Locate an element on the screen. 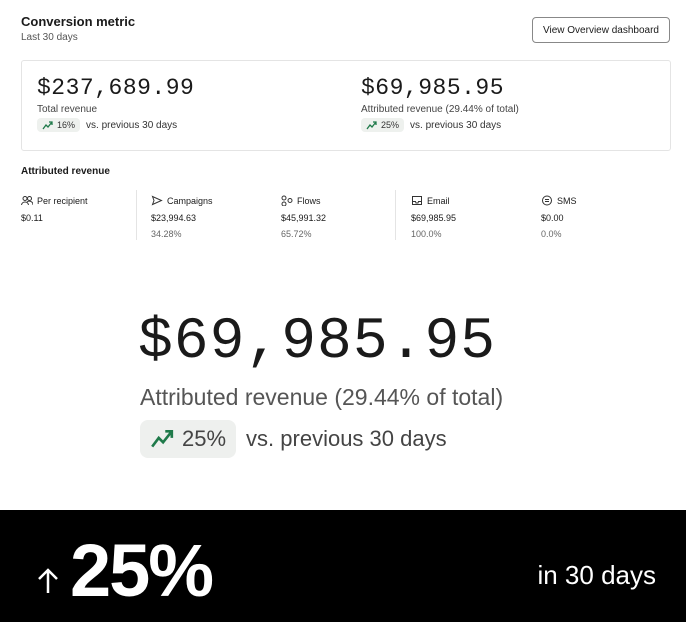 The height and width of the screenshot is (622, 686). item-header: Per recipient is located at coordinates (54, 200).